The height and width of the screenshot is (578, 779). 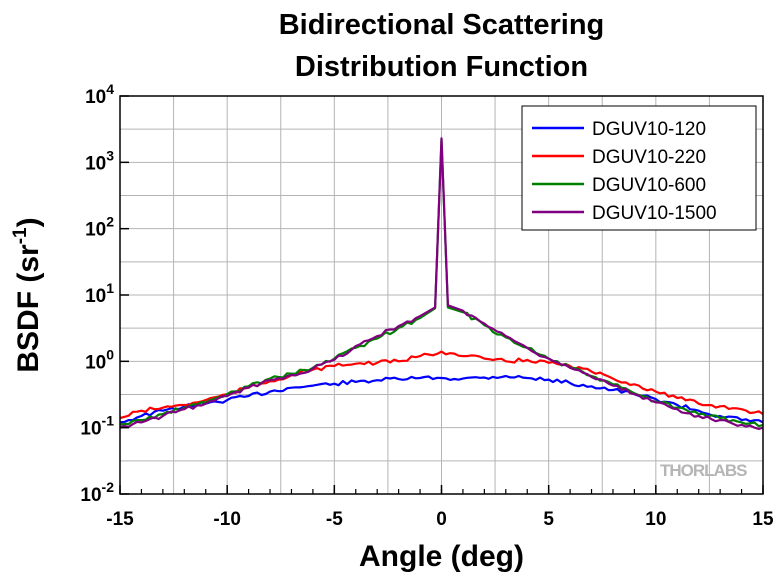 What do you see at coordinates (97, 492) in the screenshot?
I see `y-tick-label: 10⁻²` at bounding box center [97, 492].